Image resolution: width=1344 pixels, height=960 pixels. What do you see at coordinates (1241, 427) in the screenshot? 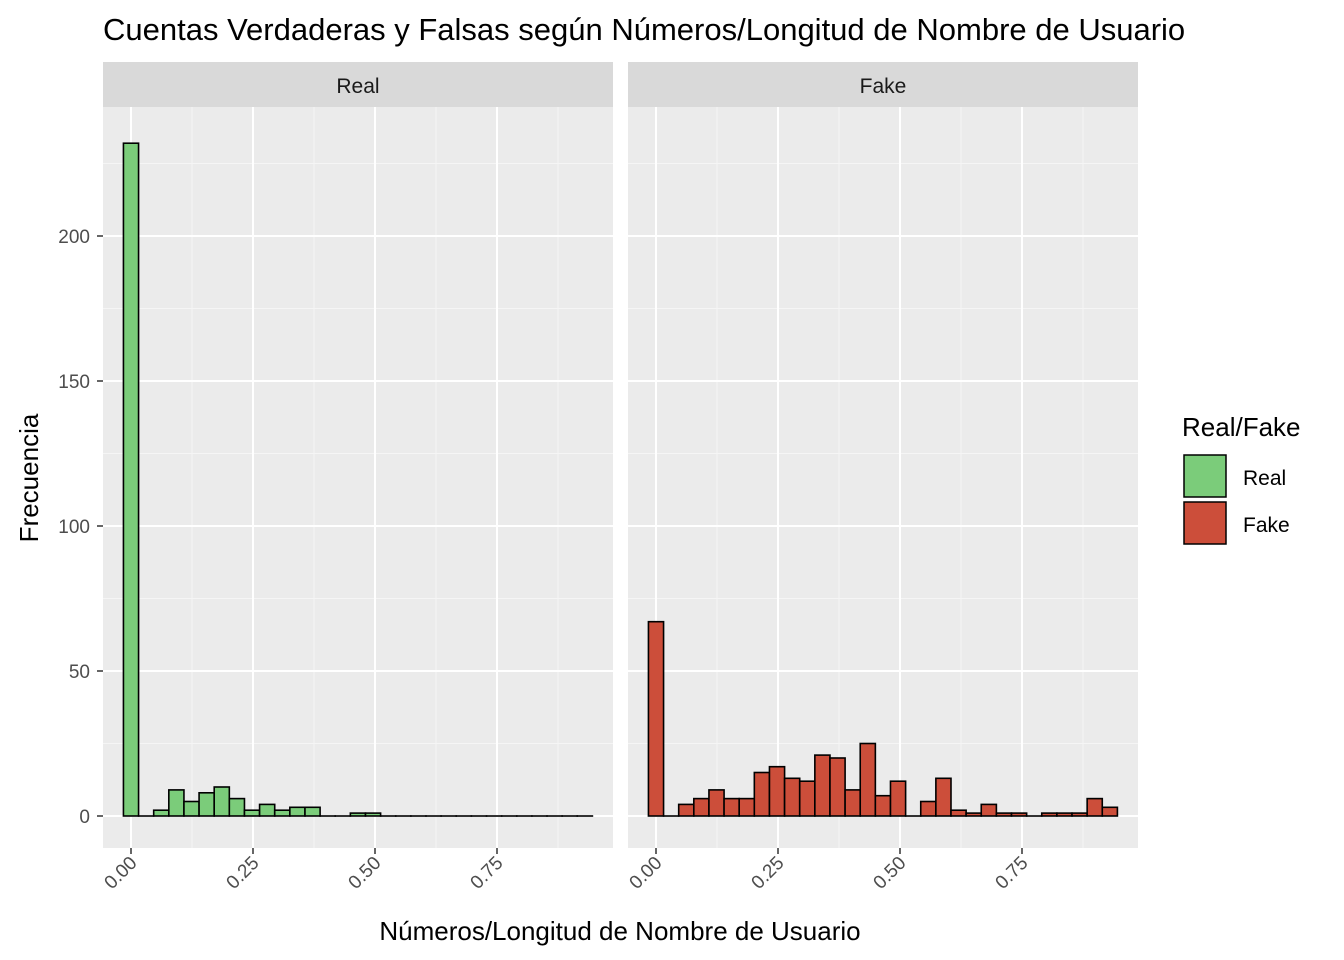
I see `legend-title: Real/Fake` at bounding box center [1241, 427].